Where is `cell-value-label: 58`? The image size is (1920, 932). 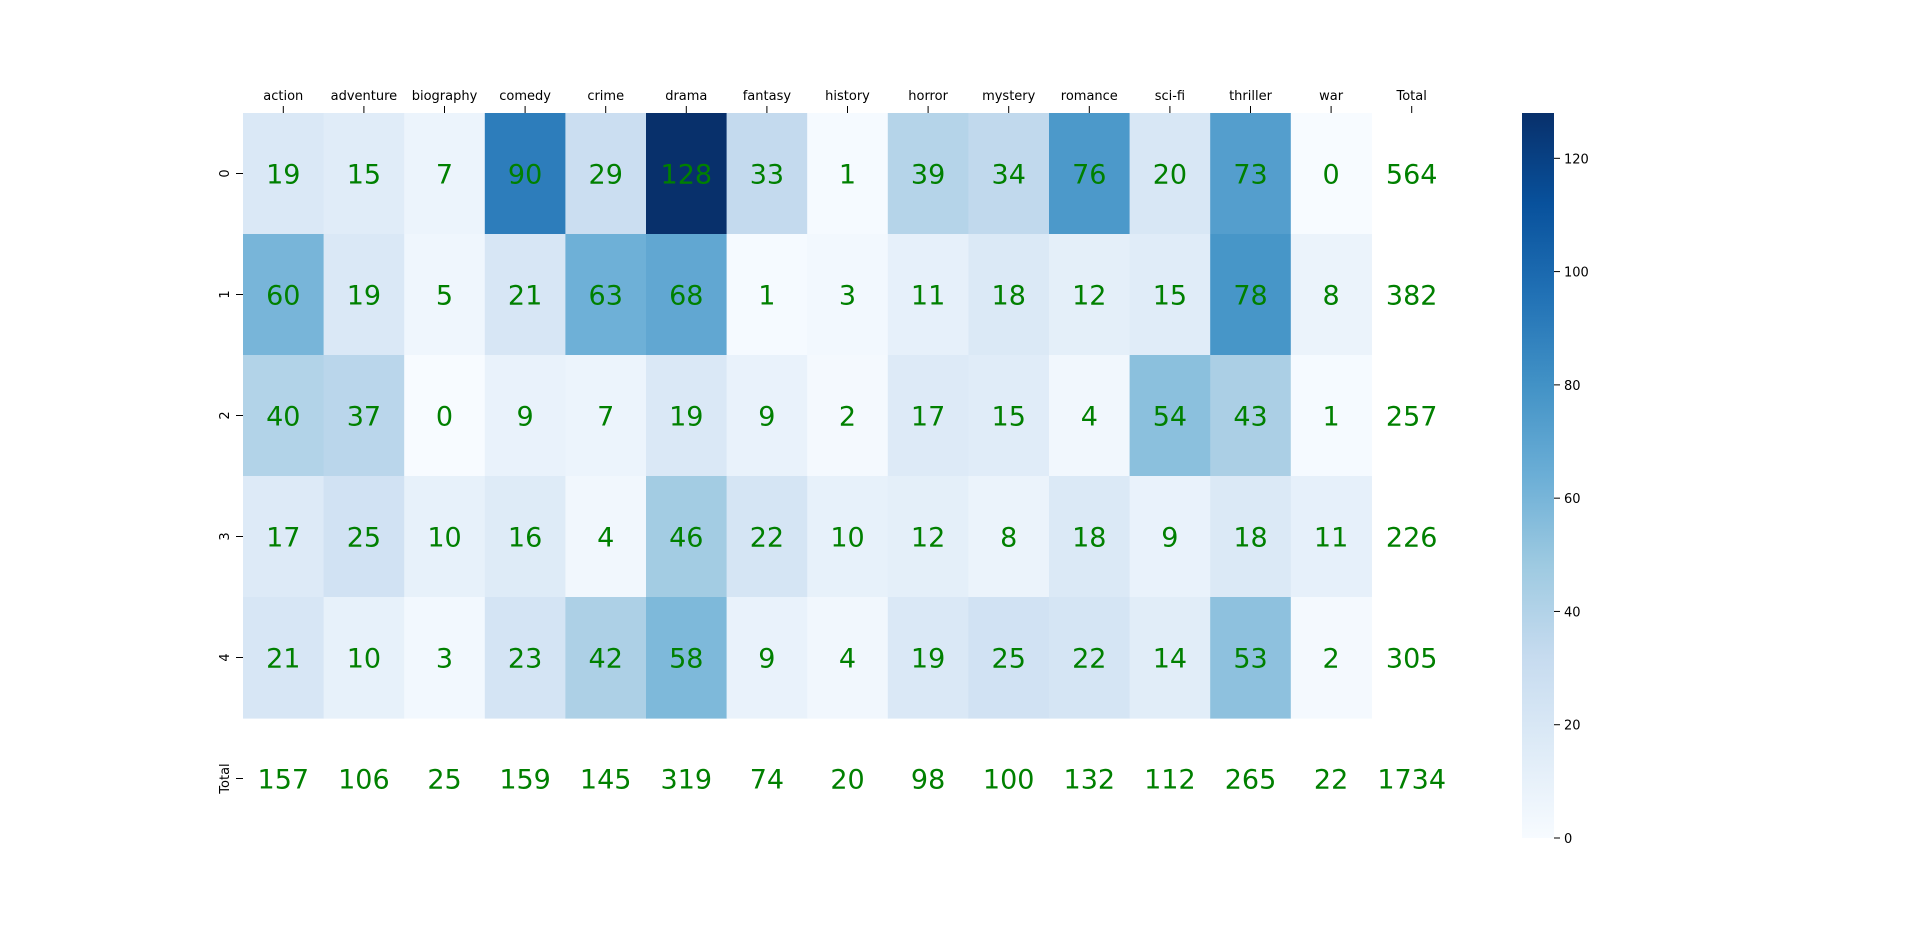 cell-value-label: 58 is located at coordinates (686, 659).